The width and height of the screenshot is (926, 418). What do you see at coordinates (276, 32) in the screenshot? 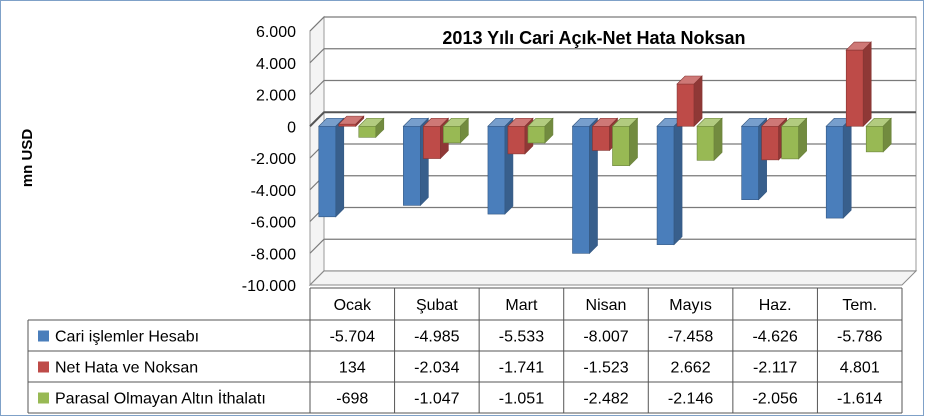
I see `y-tick-label: 6.000` at bounding box center [276, 32].